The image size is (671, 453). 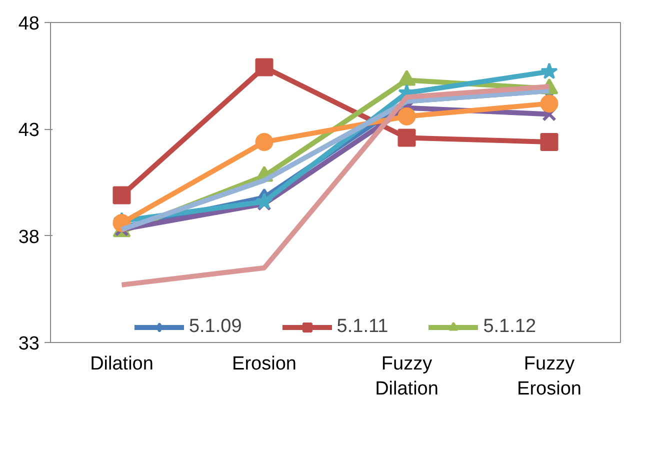 What do you see at coordinates (29, 131) in the screenshot?
I see `y-tick-label: 43` at bounding box center [29, 131].